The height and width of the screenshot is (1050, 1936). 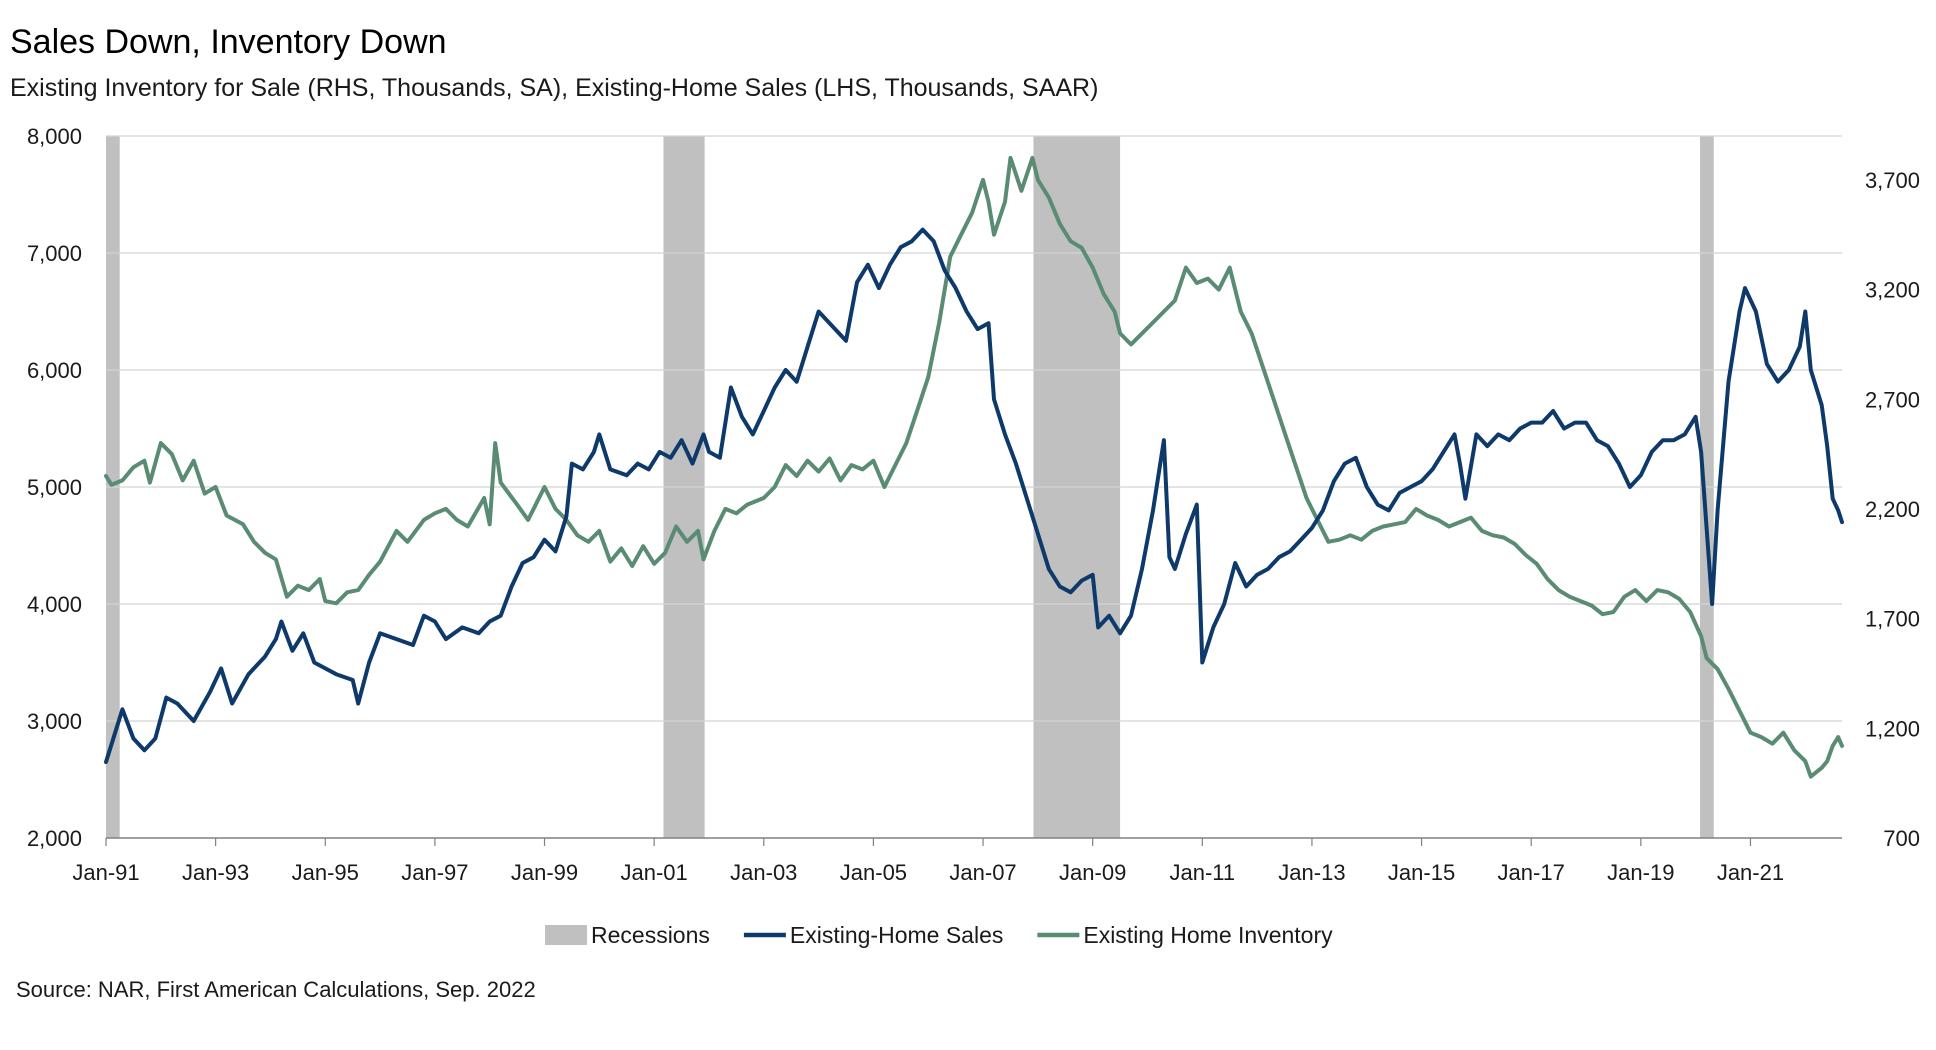 I want to click on right-tick-label: 2,700, so click(x=1892, y=399).